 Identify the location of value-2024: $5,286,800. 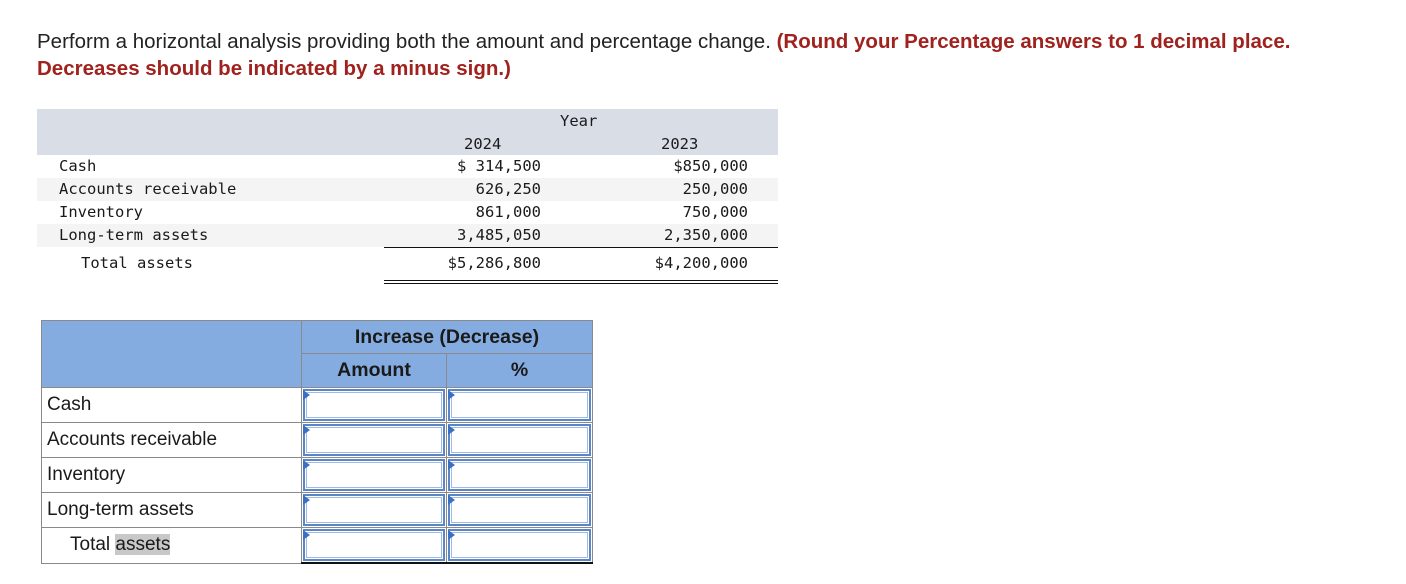
(494, 263).